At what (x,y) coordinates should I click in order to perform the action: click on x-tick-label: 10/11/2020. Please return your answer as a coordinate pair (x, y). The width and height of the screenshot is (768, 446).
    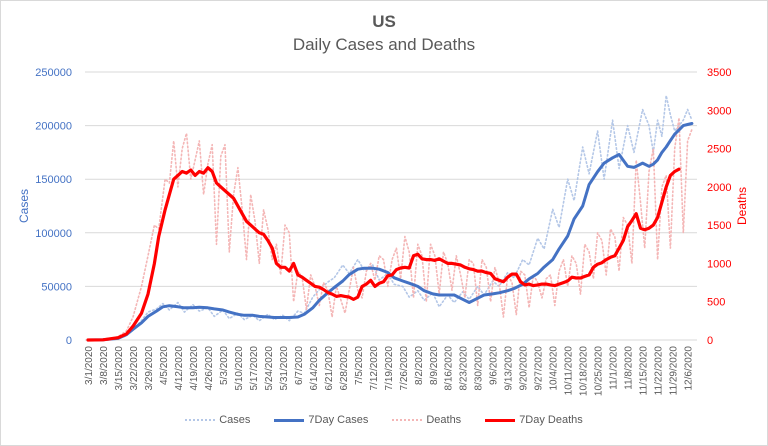
    Looking at the image, I should click on (569, 371).